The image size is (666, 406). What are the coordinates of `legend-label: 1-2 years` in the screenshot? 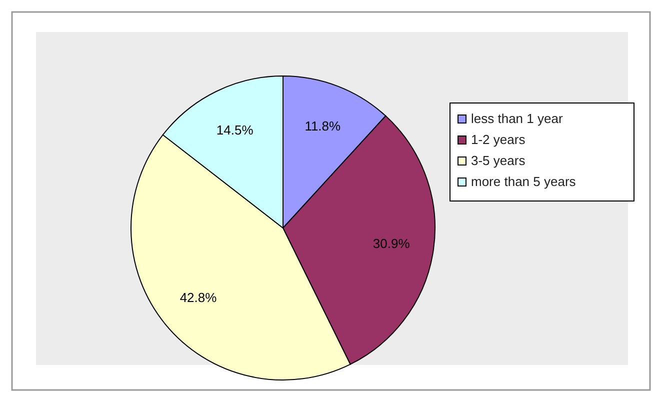 It's located at (498, 139).